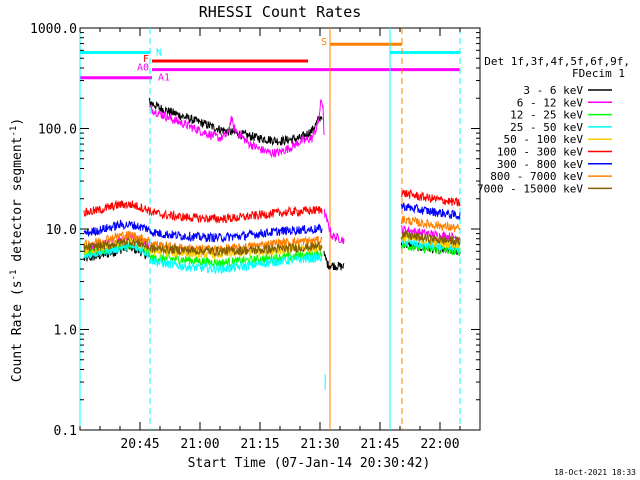 The height and width of the screenshot is (480, 640). Describe the element at coordinates (17, 331) in the screenshot. I see `y-label-main: Count Rate (s` at that location.